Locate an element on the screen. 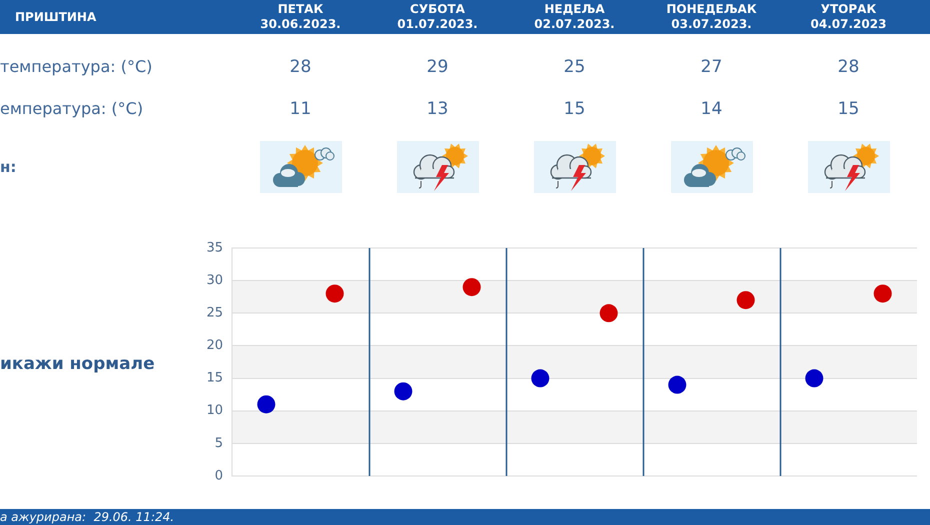  y-tick-label: 25 is located at coordinates (214, 313).